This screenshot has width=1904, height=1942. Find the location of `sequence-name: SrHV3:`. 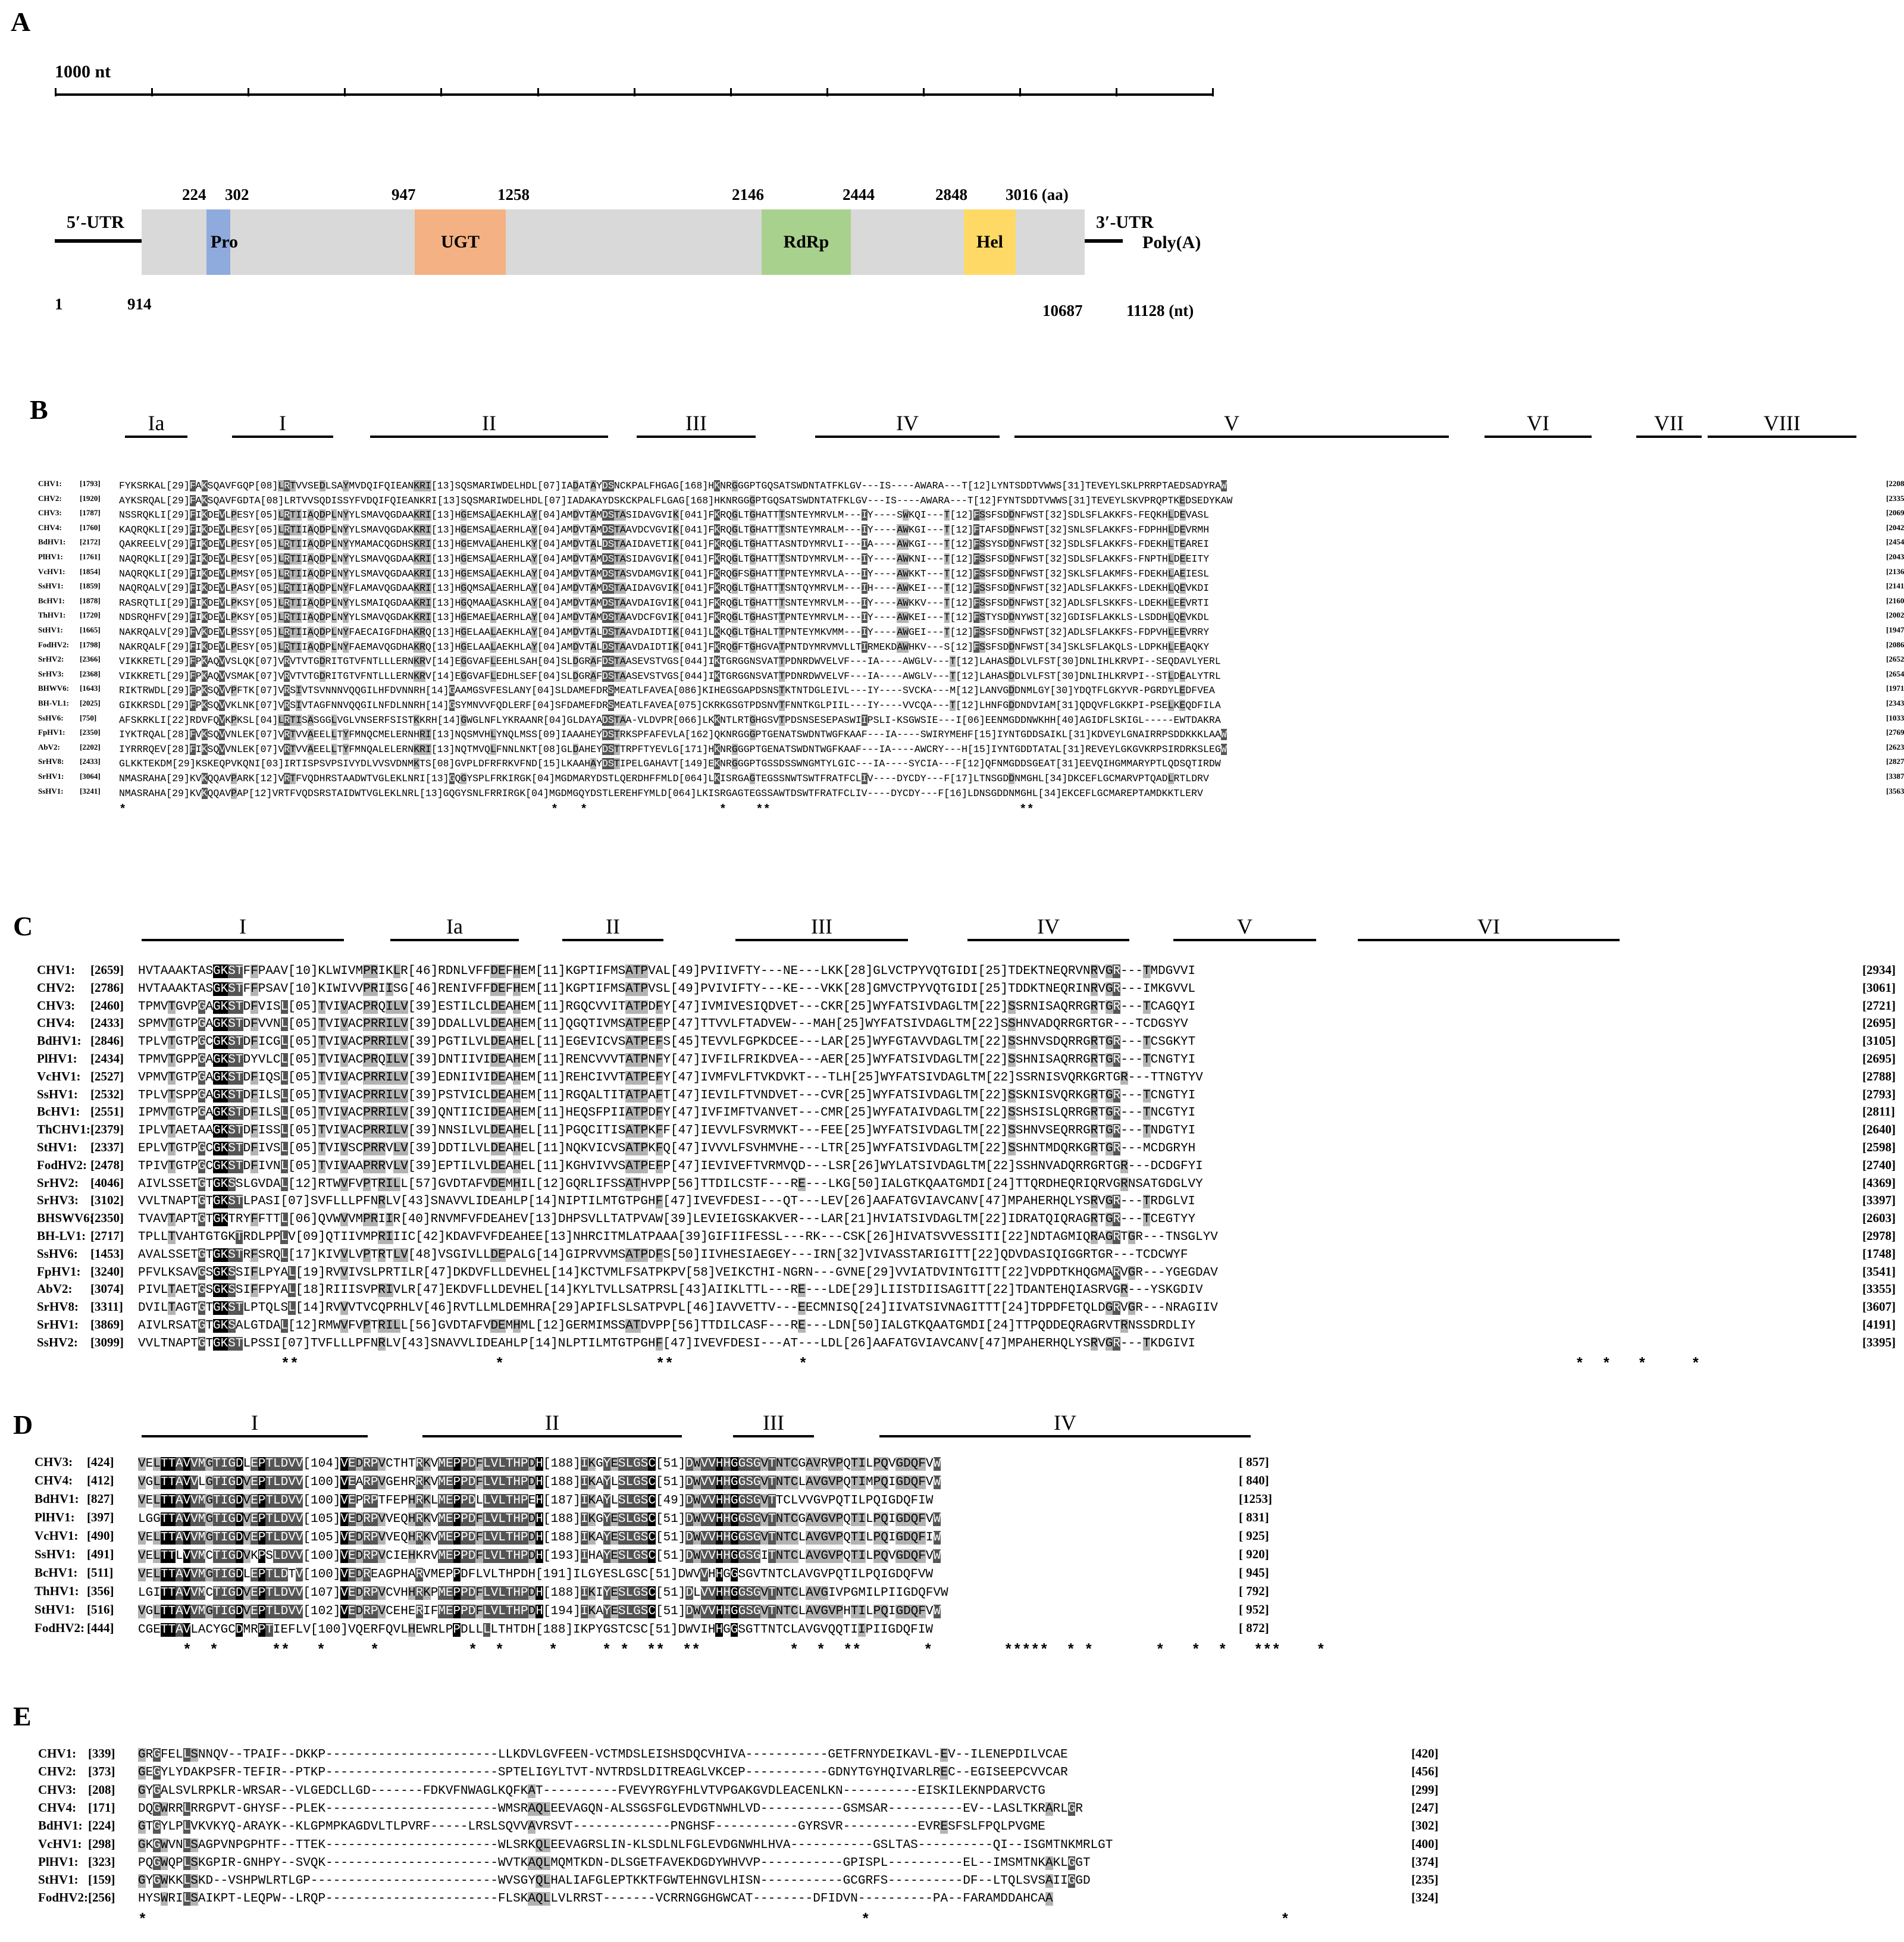

sequence-name: SrHV3: is located at coordinates (58, 1200).